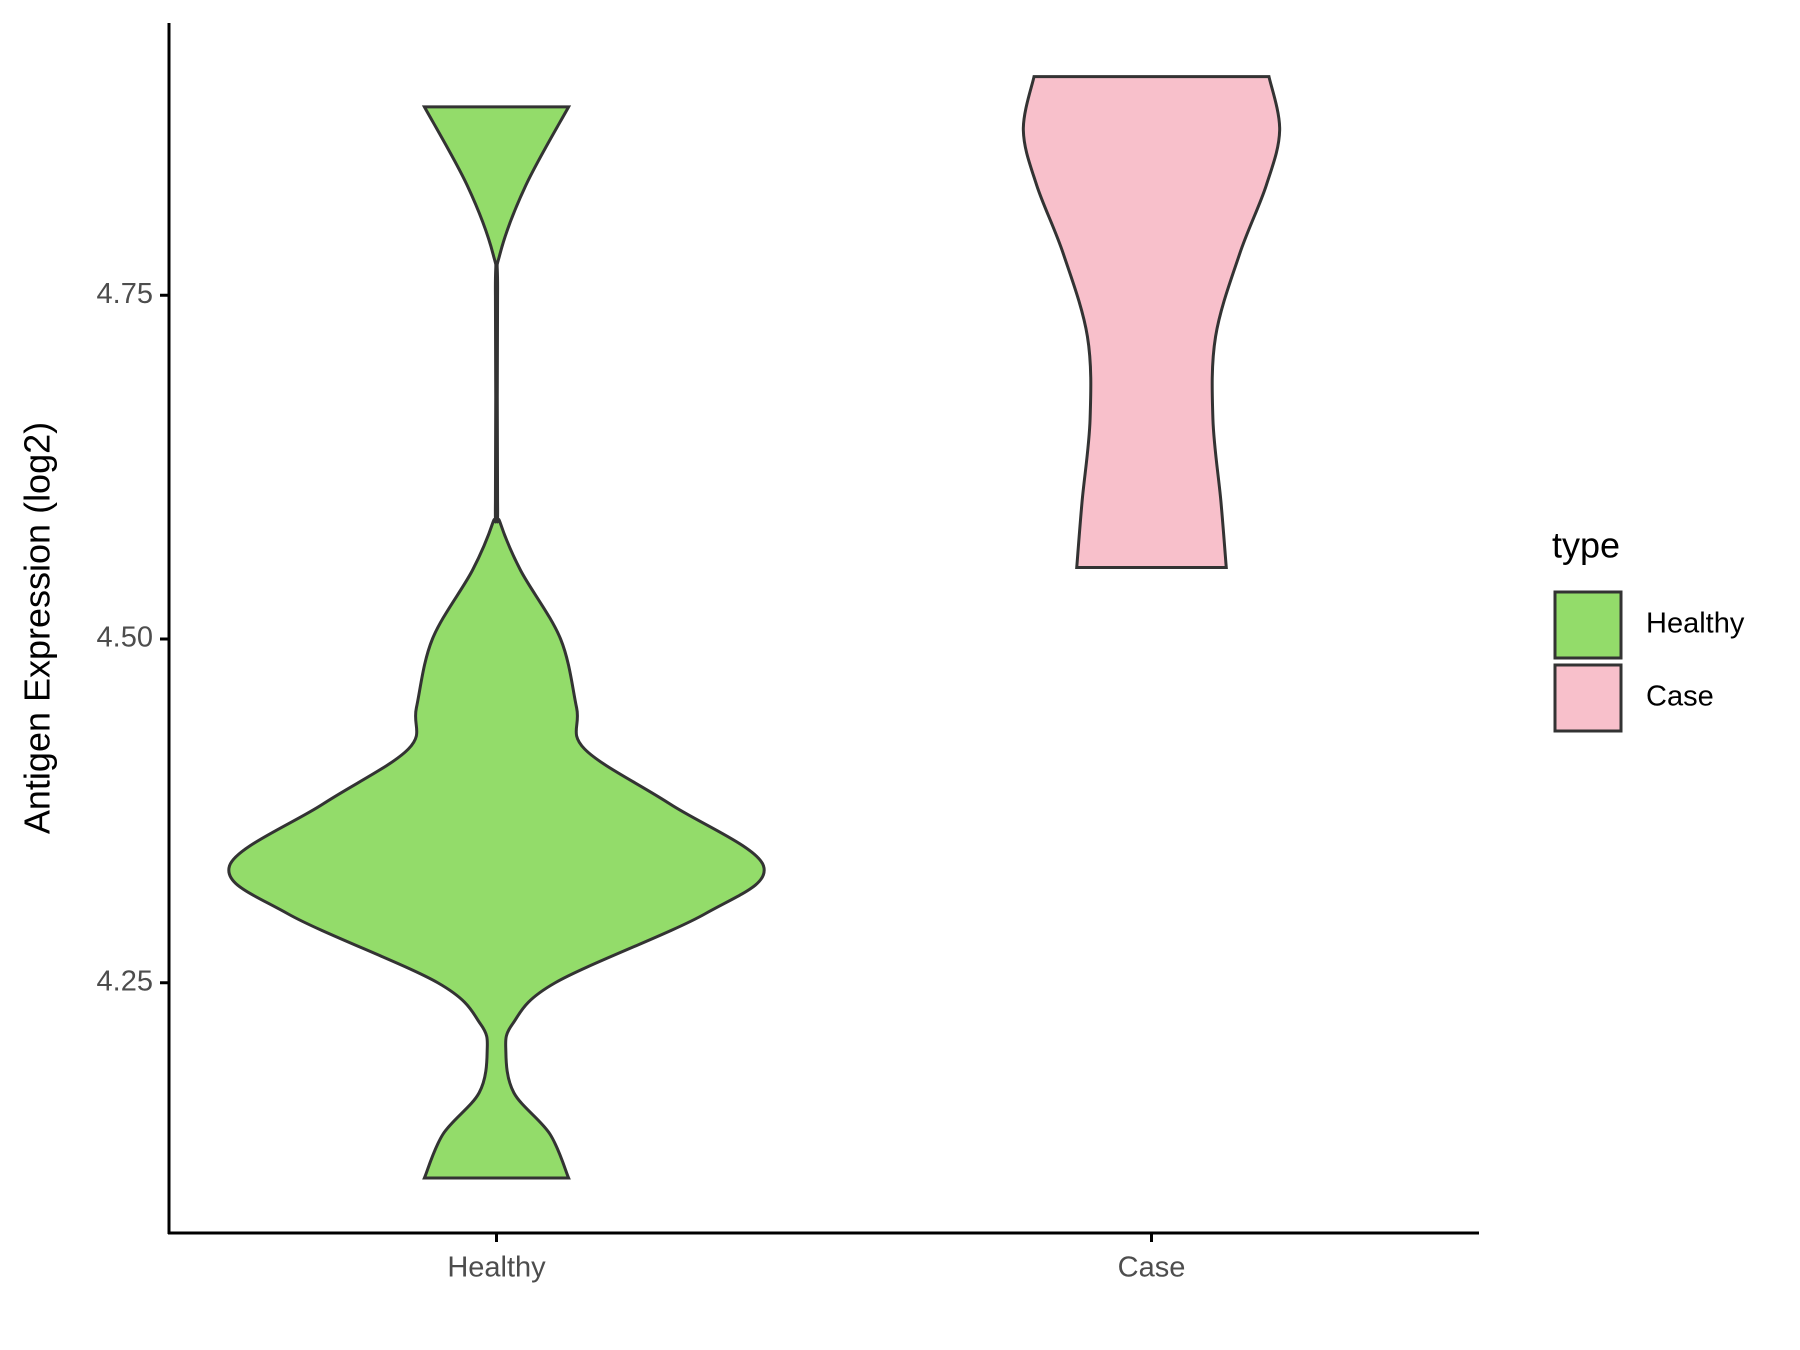 The height and width of the screenshot is (1350, 1800). I want to click on y-tick-label: 4.75, so click(125, 294).